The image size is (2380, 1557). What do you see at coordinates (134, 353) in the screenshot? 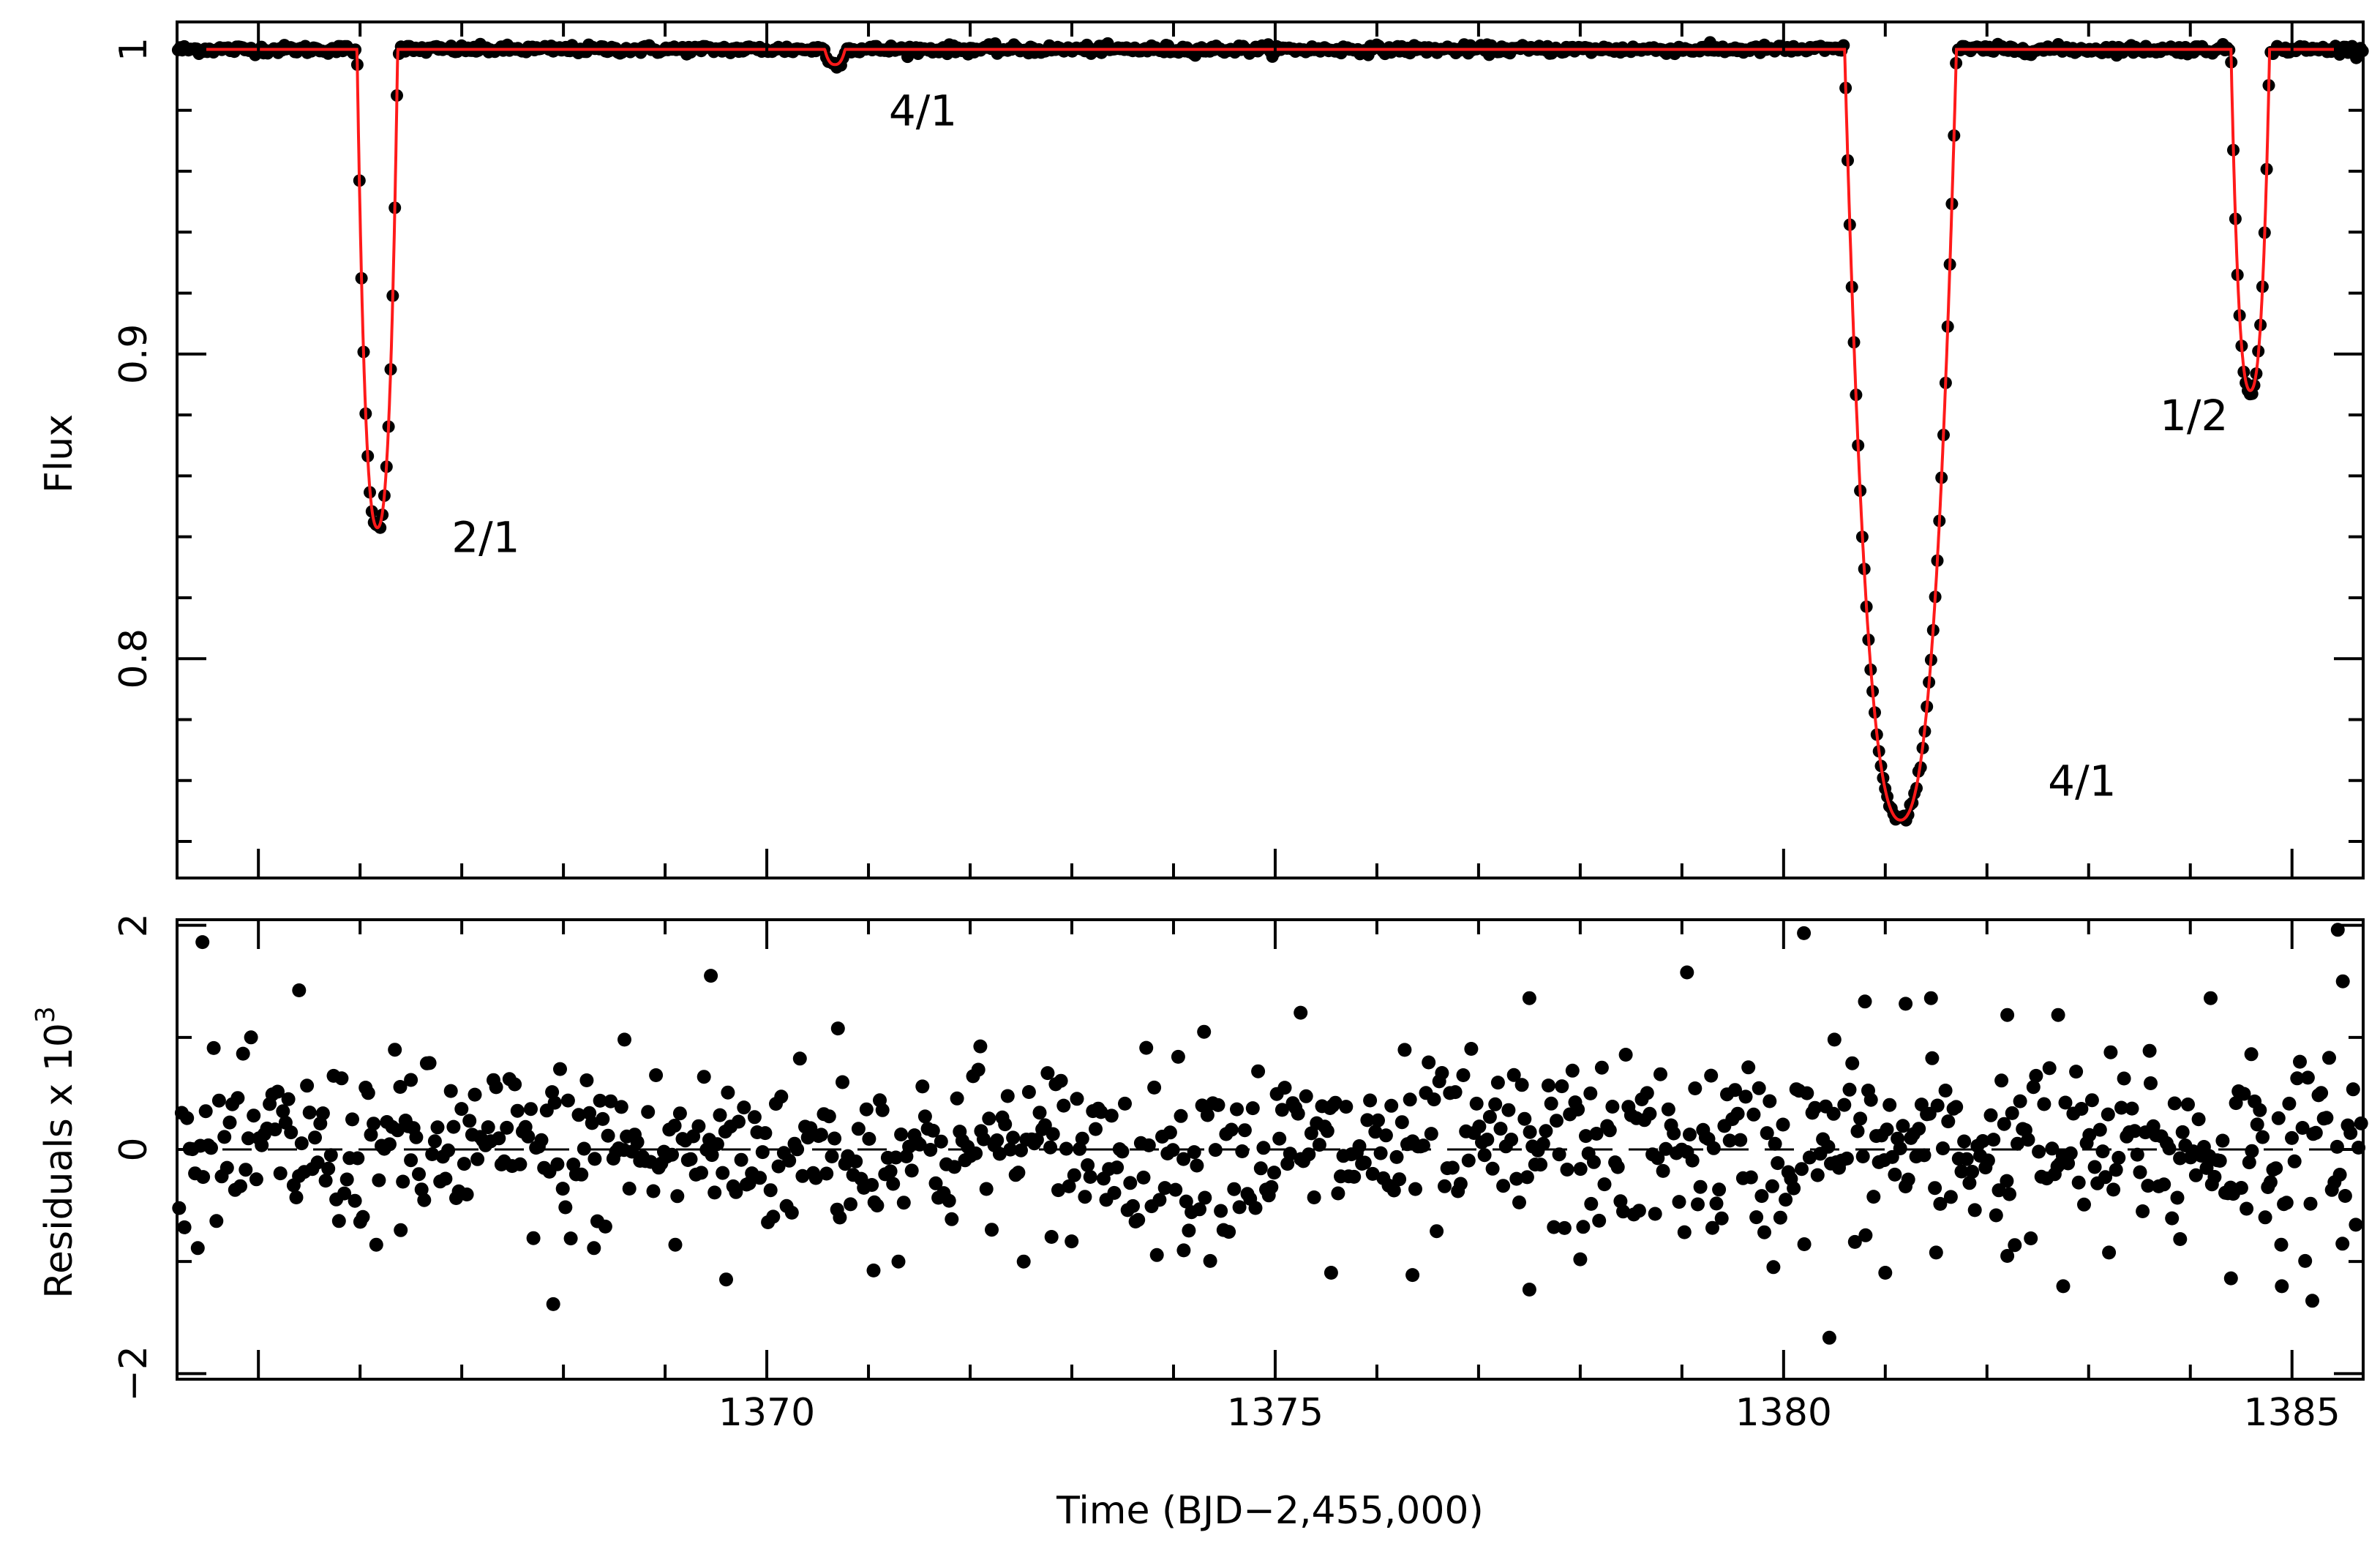
I see `flux-tick-label: 0.9` at bounding box center [134, 353].